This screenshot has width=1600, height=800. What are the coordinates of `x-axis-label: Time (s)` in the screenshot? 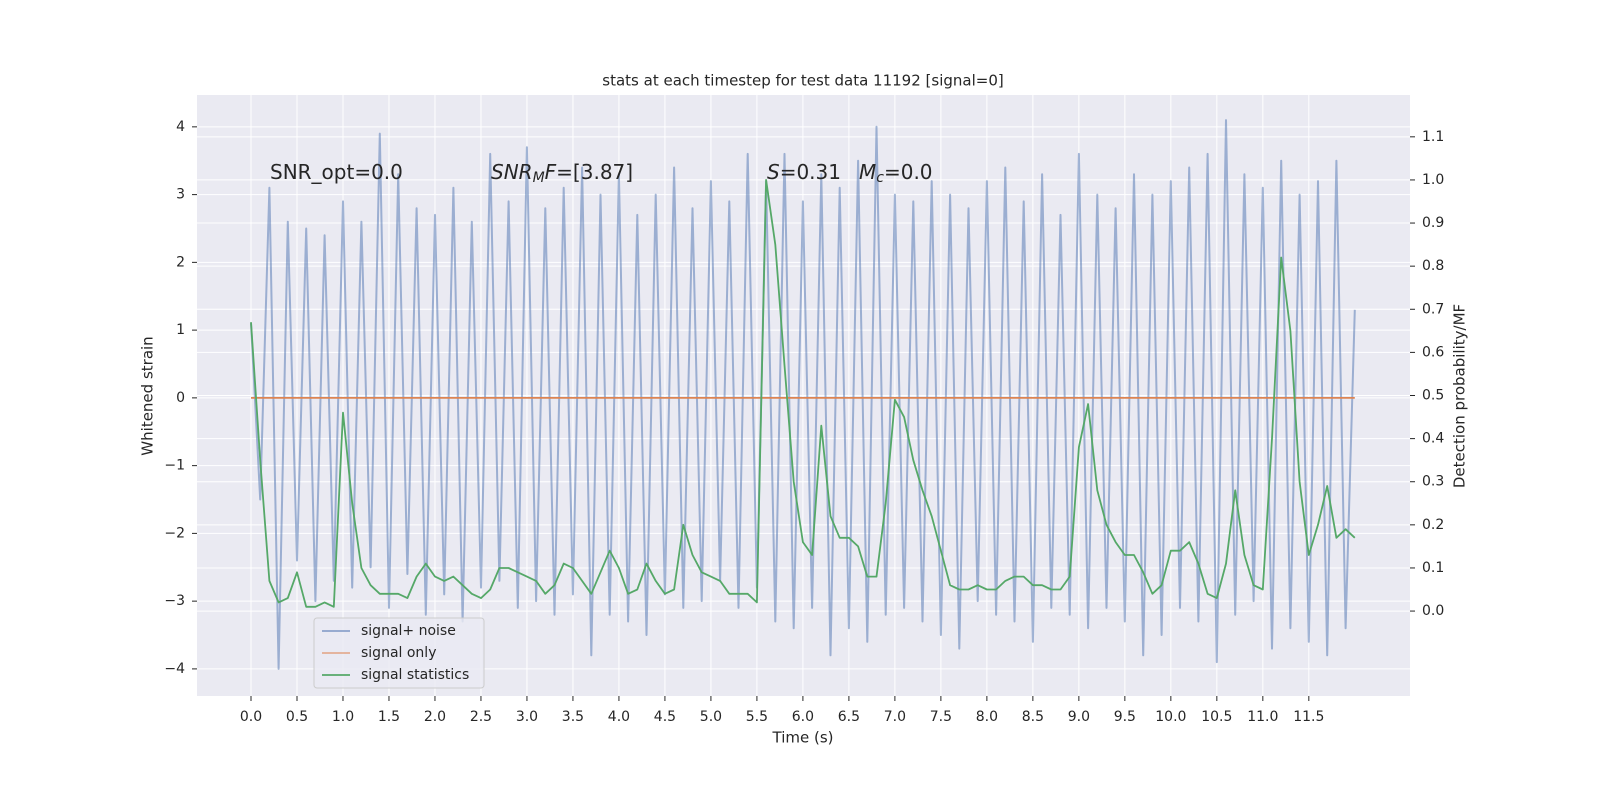 It's located at (803, 738).